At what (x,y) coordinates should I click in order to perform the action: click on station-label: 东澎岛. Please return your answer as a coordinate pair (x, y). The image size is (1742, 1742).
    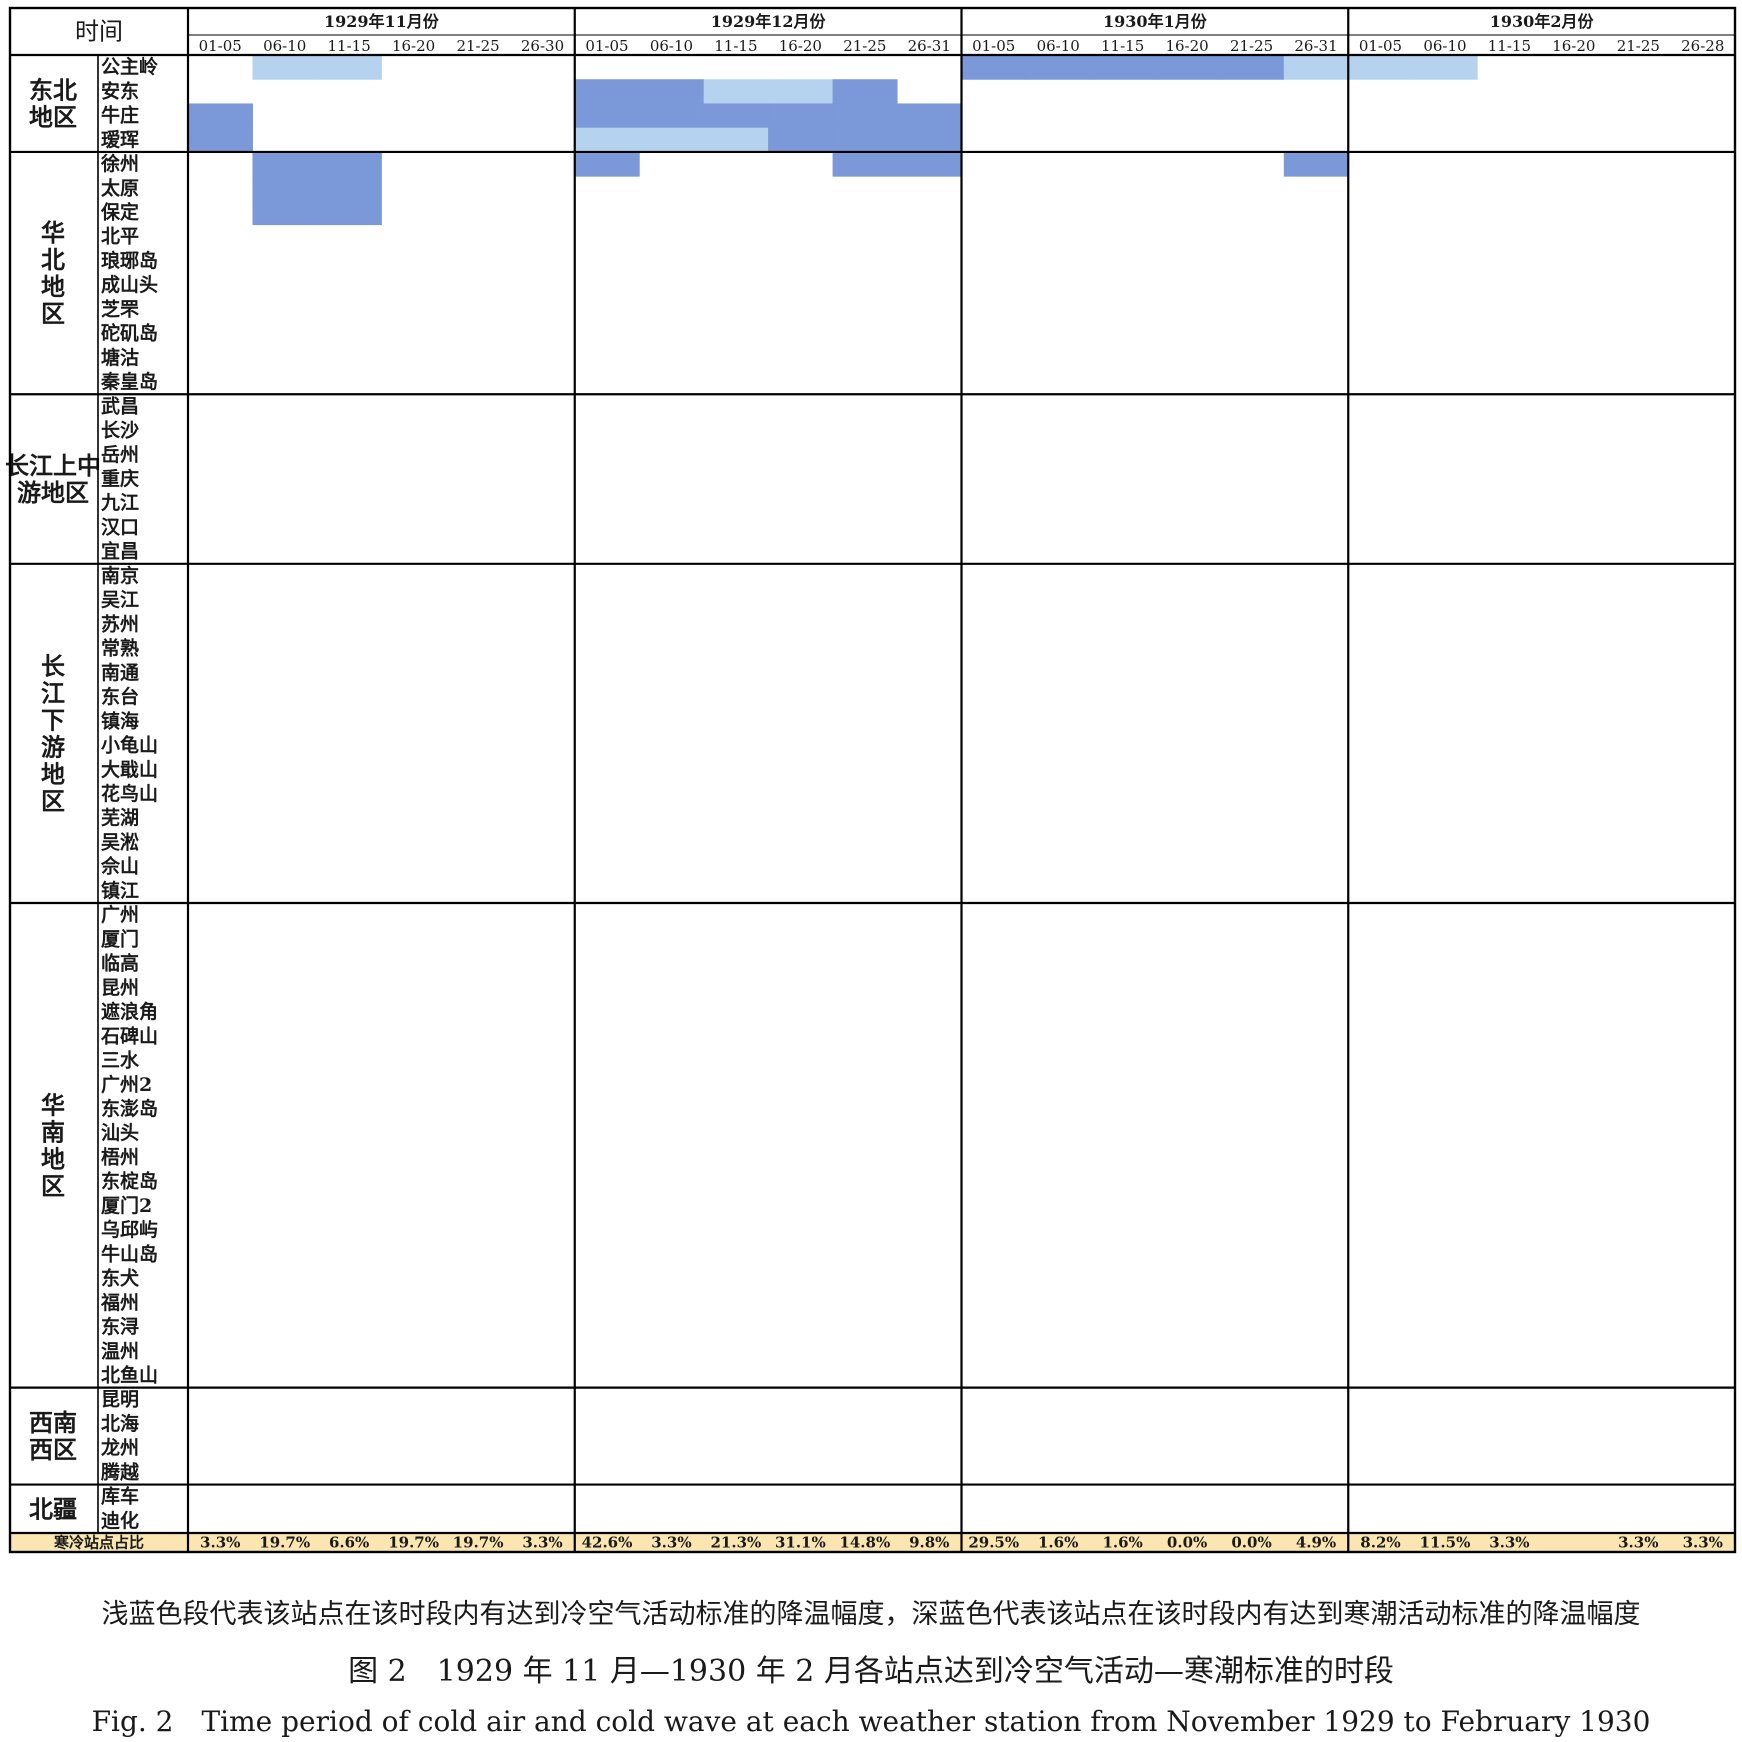
    Looking at the image, I should click on (129, 1108).